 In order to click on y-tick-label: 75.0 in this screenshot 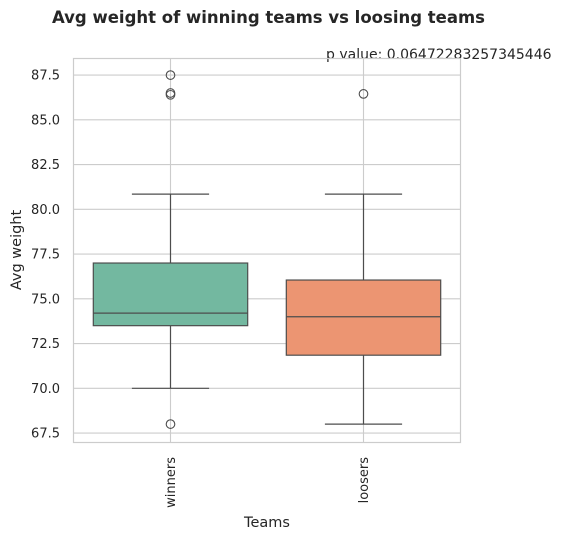, I will do `click(45, 299)`.